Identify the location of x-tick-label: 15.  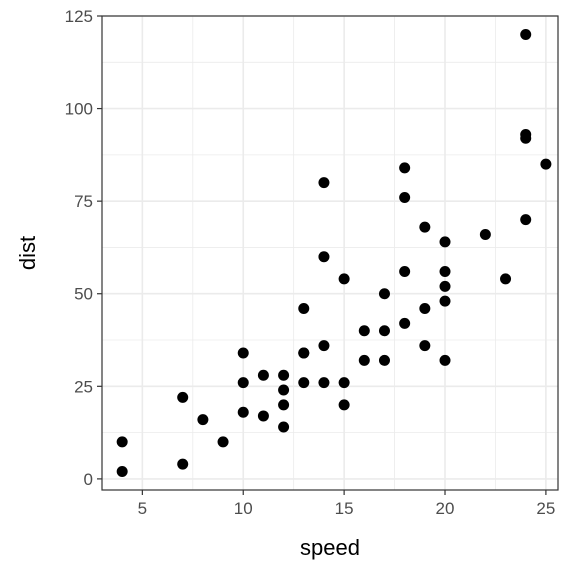
(344, 508).